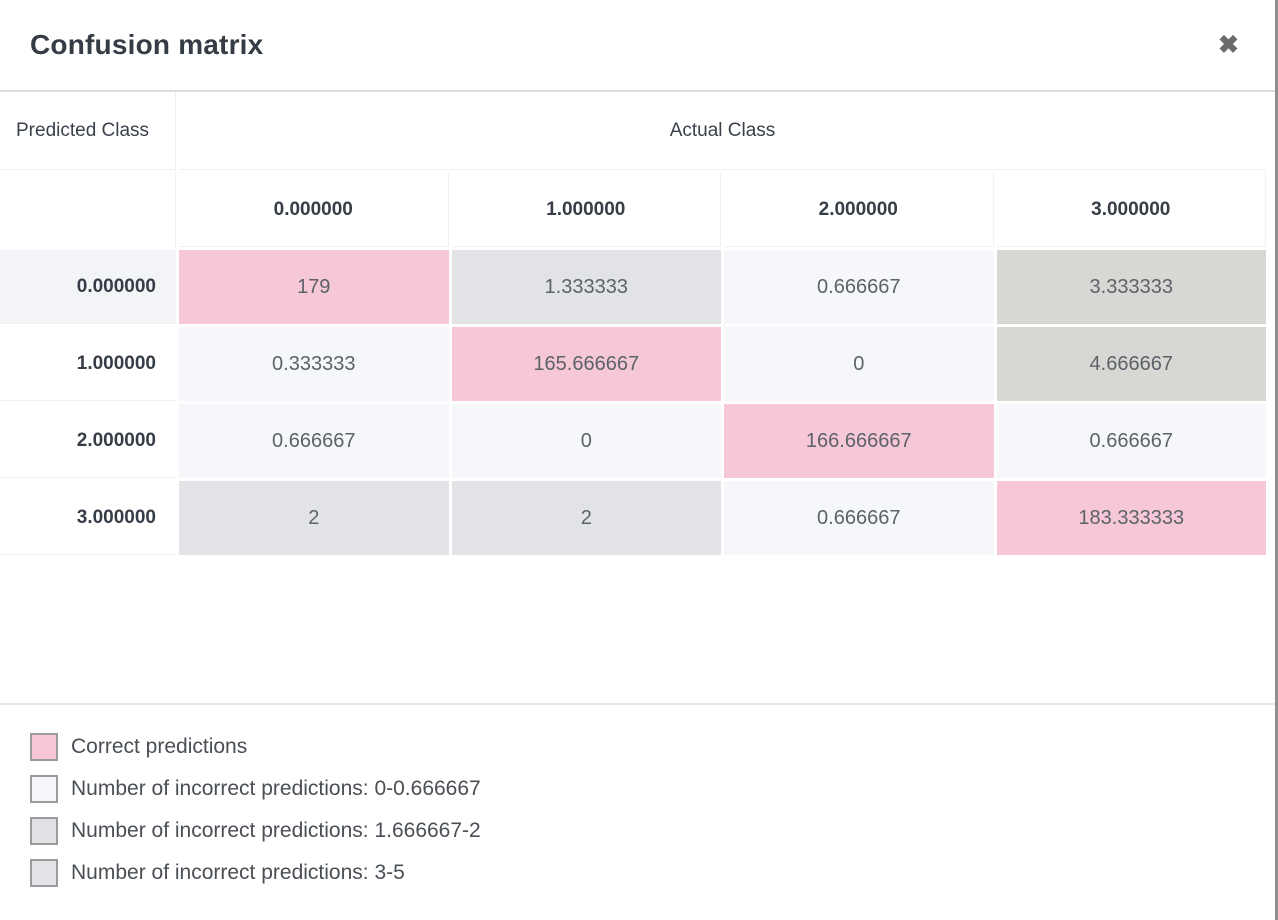 The width and height of the screenshot is (1278, 920). I want to click on col-header: 2.000000, so click(859, 210).